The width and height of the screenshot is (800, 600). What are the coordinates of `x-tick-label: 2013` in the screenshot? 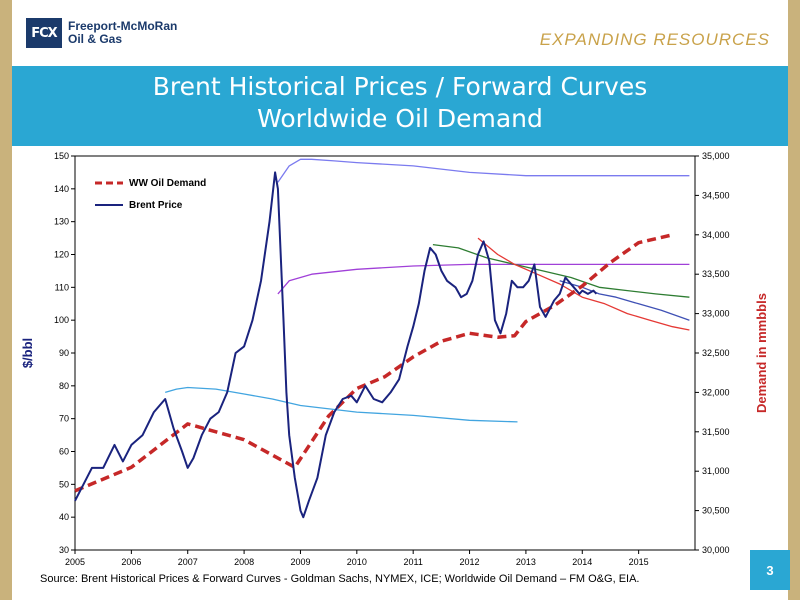 It's located at (526, 562).